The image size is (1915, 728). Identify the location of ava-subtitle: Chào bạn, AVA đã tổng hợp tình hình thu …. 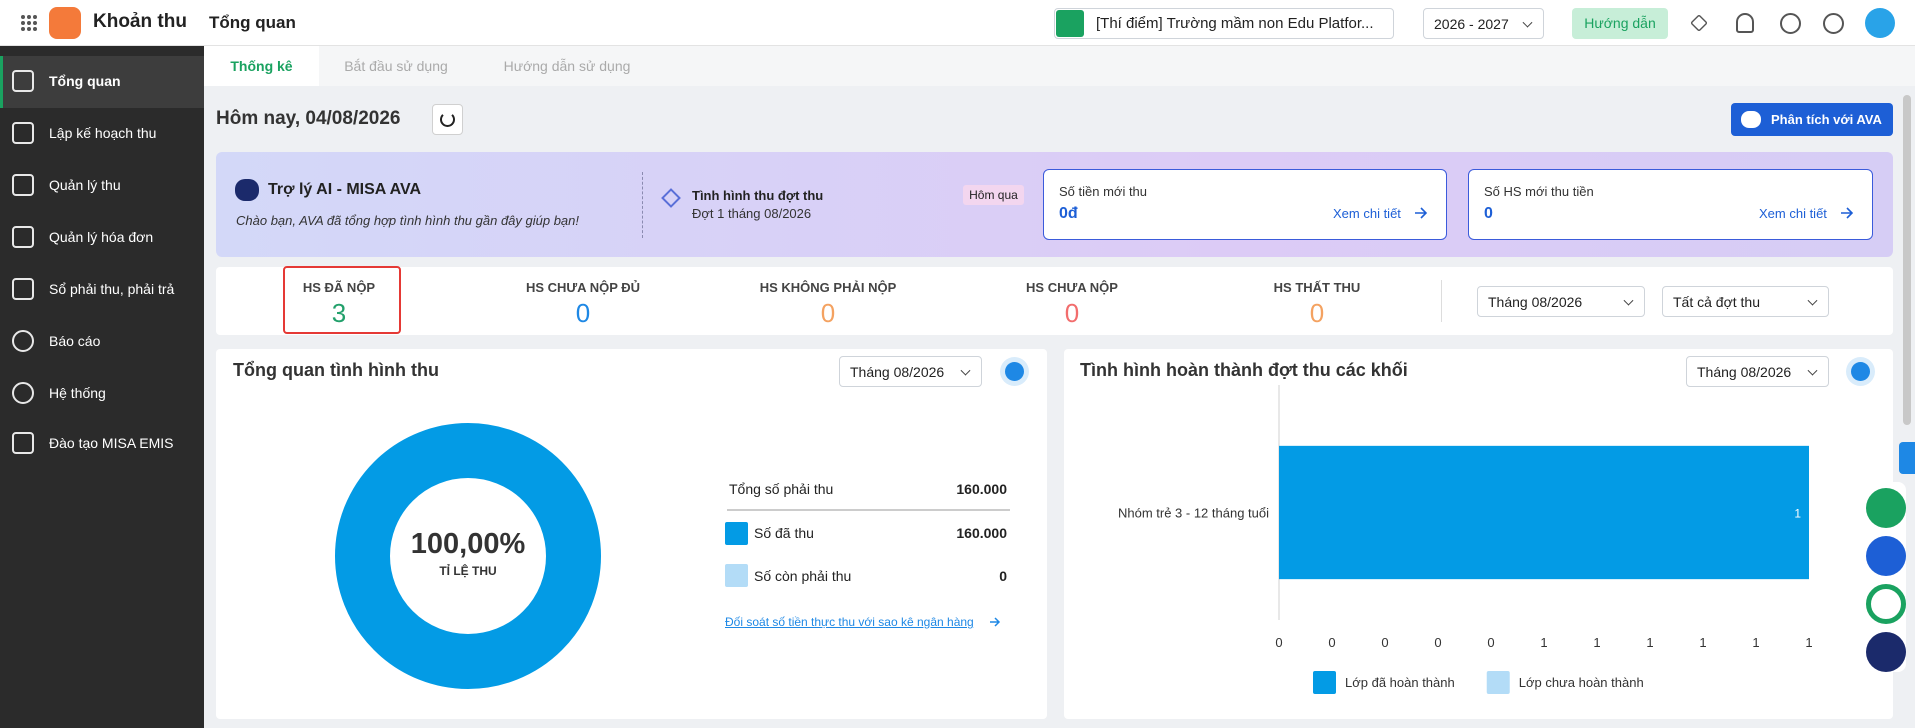
(408, 220).